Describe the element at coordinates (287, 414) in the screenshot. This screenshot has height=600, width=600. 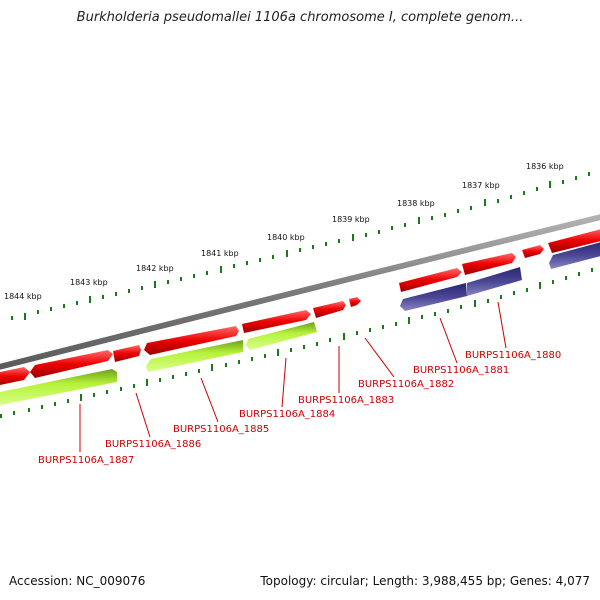
I see `gene-label: BURPS1106A_1884` at that location.